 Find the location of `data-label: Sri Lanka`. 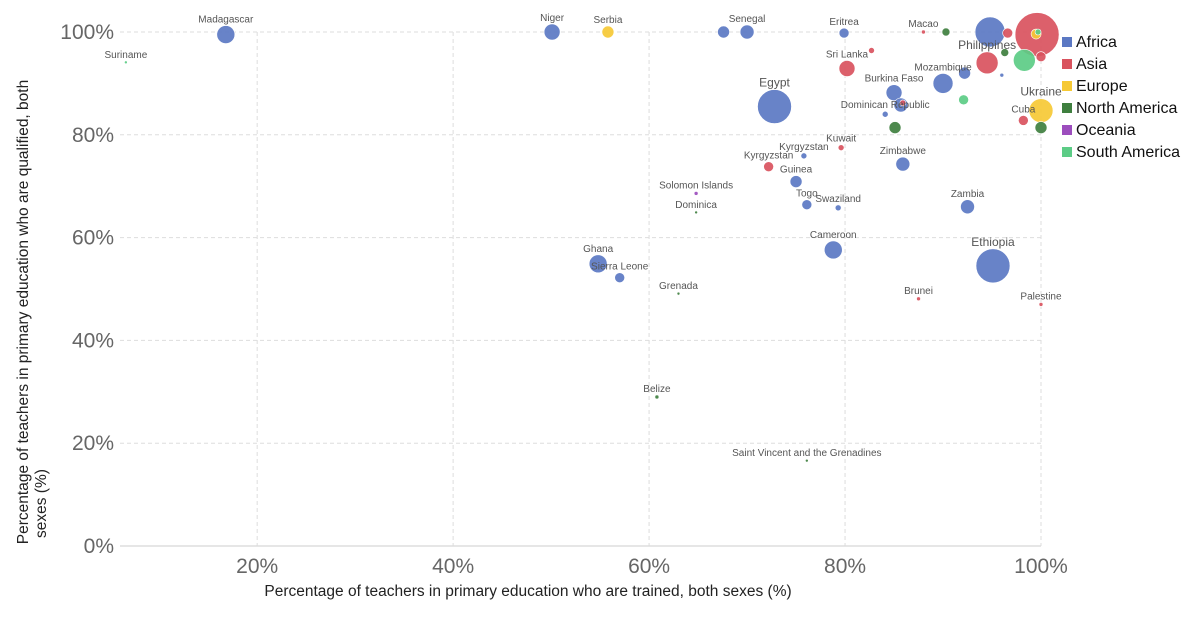

data-label: Sri Lanka is located at coordinates (847, 54).